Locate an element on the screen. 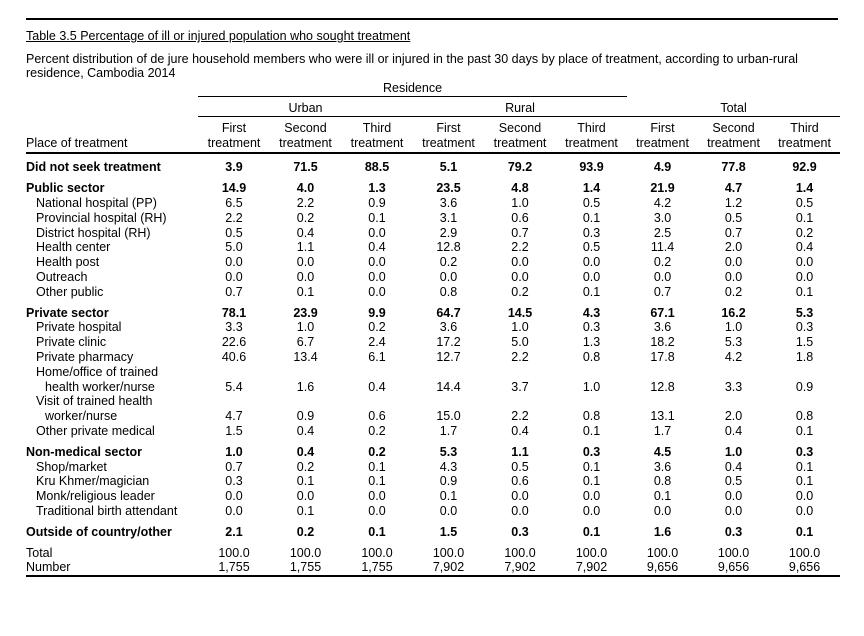 This screenshot has width=864, height=636. row-label: Private sector is located at coordinates (67, 312).